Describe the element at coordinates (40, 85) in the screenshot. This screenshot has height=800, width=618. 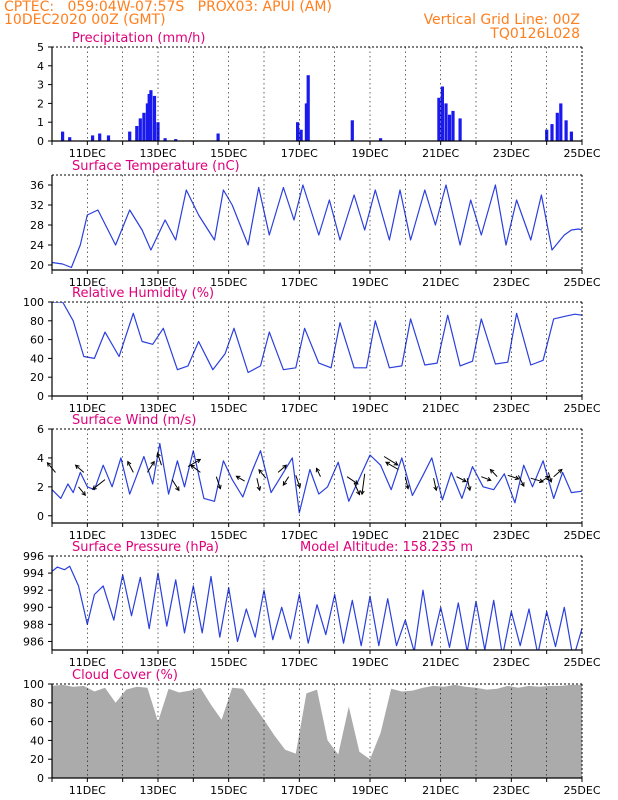
I see `precip-y-tick-label: 3` at that location.